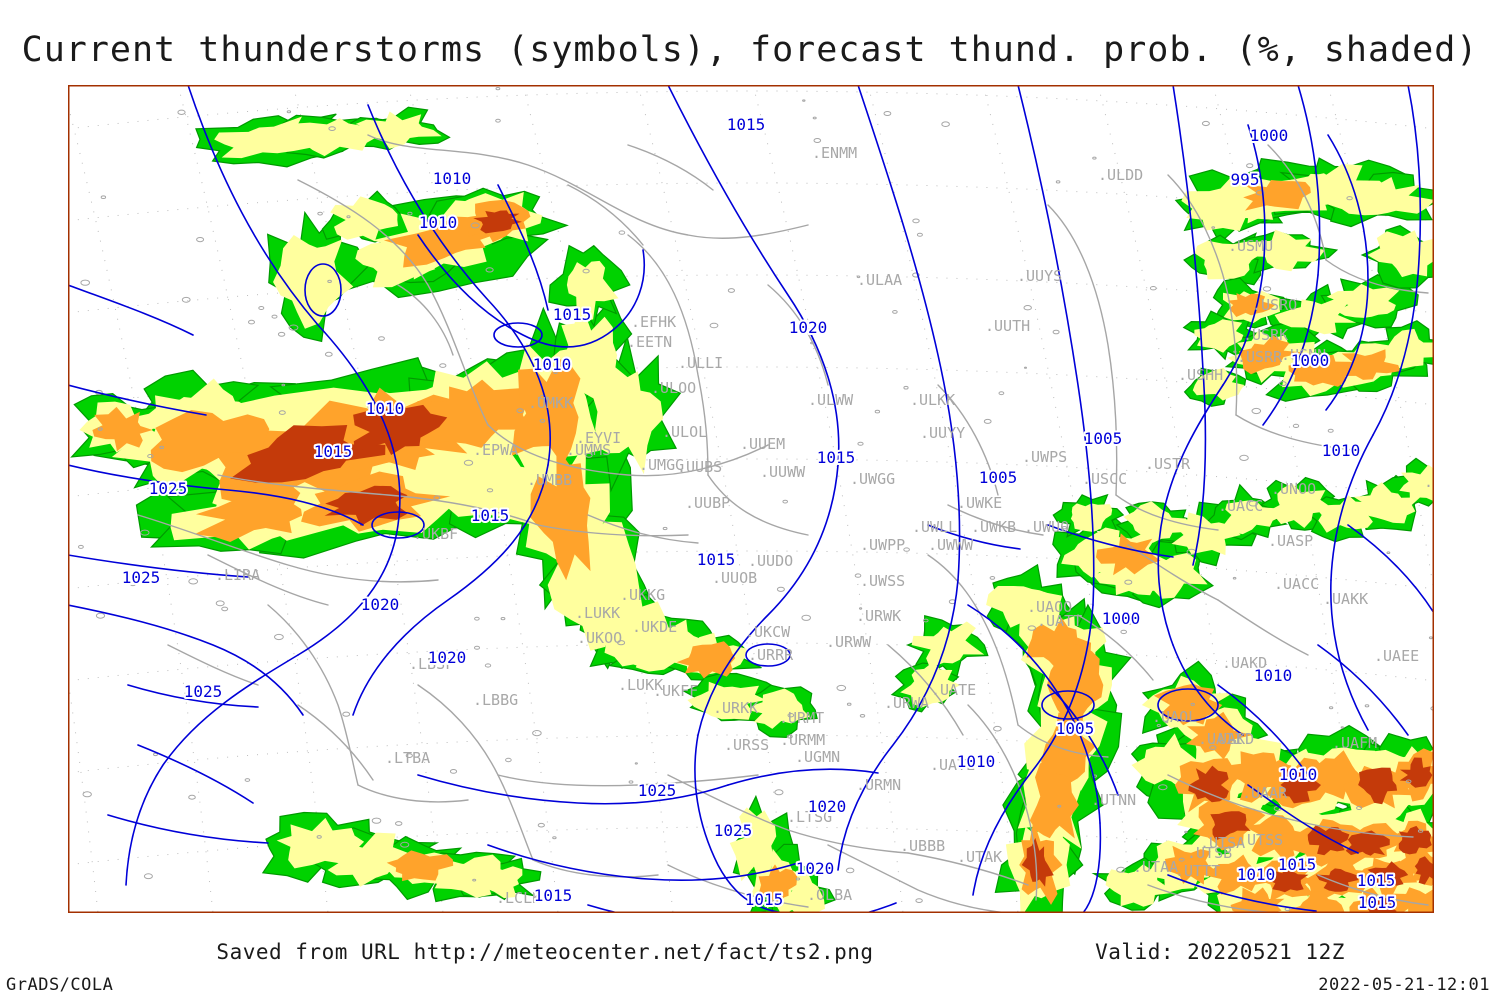  What do you see at coordinates (435, 534) in the screenshot?
I see `station-label: .UKBF` at bounding box center [435, 534].